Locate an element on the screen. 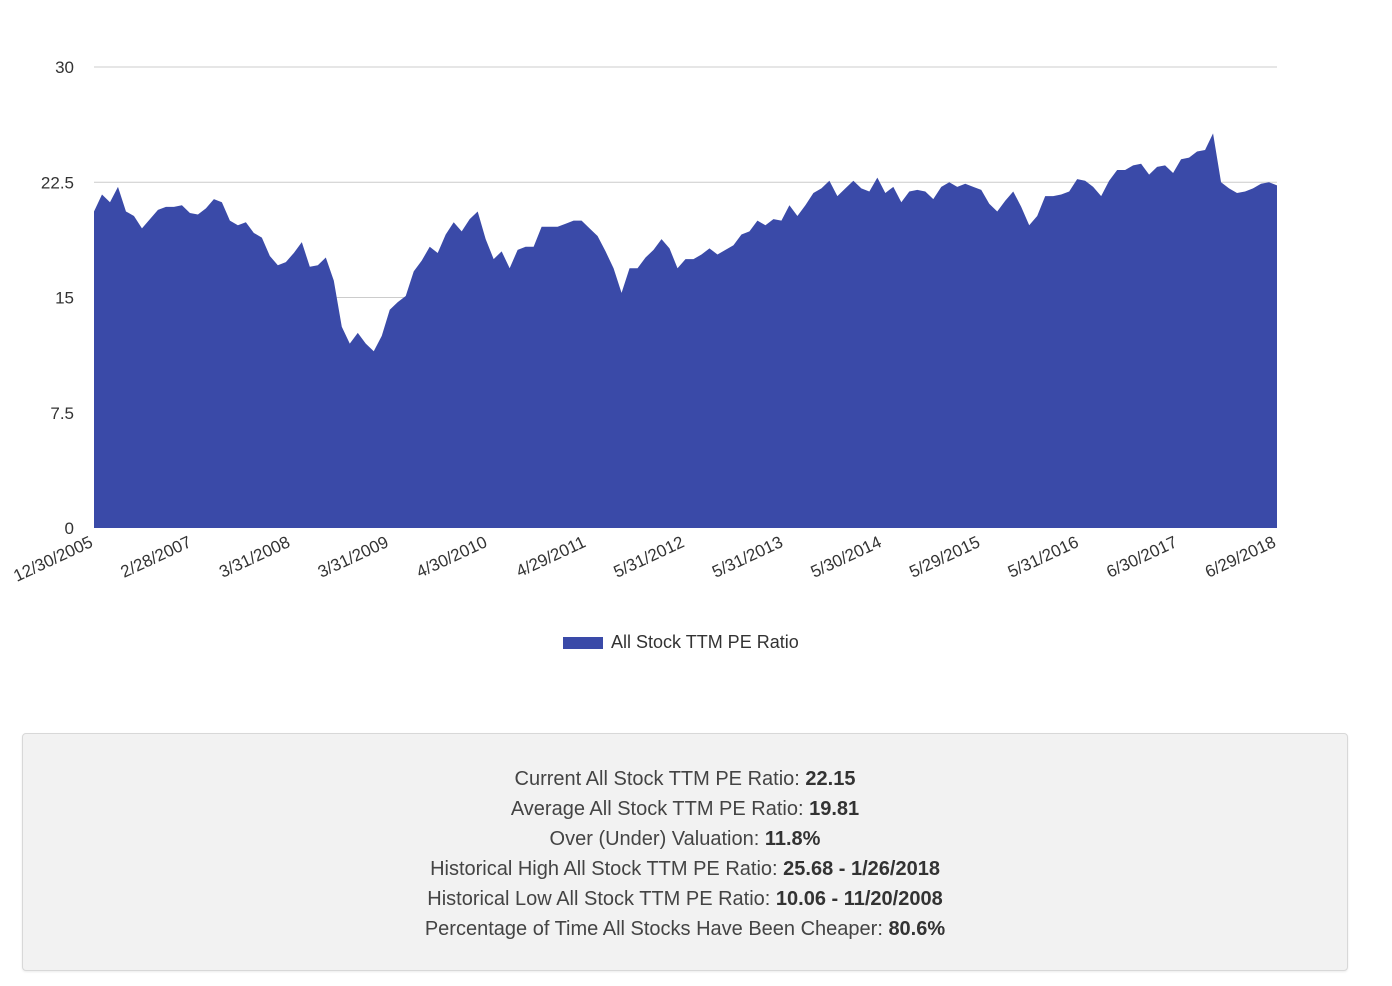 Image resolution: width=1392 pixels, height=986 pixels. chart-legend: All Stock TTM PE Ratio is located at coordinates (681, 642).